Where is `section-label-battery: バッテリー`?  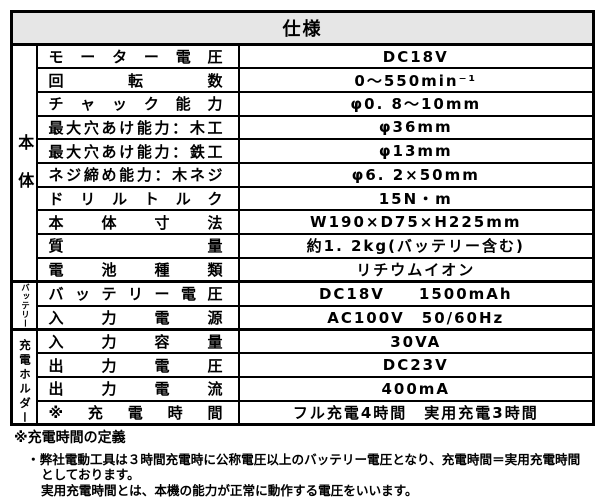
section-label-battery: バッテリー is located at coordinates (24, 305).